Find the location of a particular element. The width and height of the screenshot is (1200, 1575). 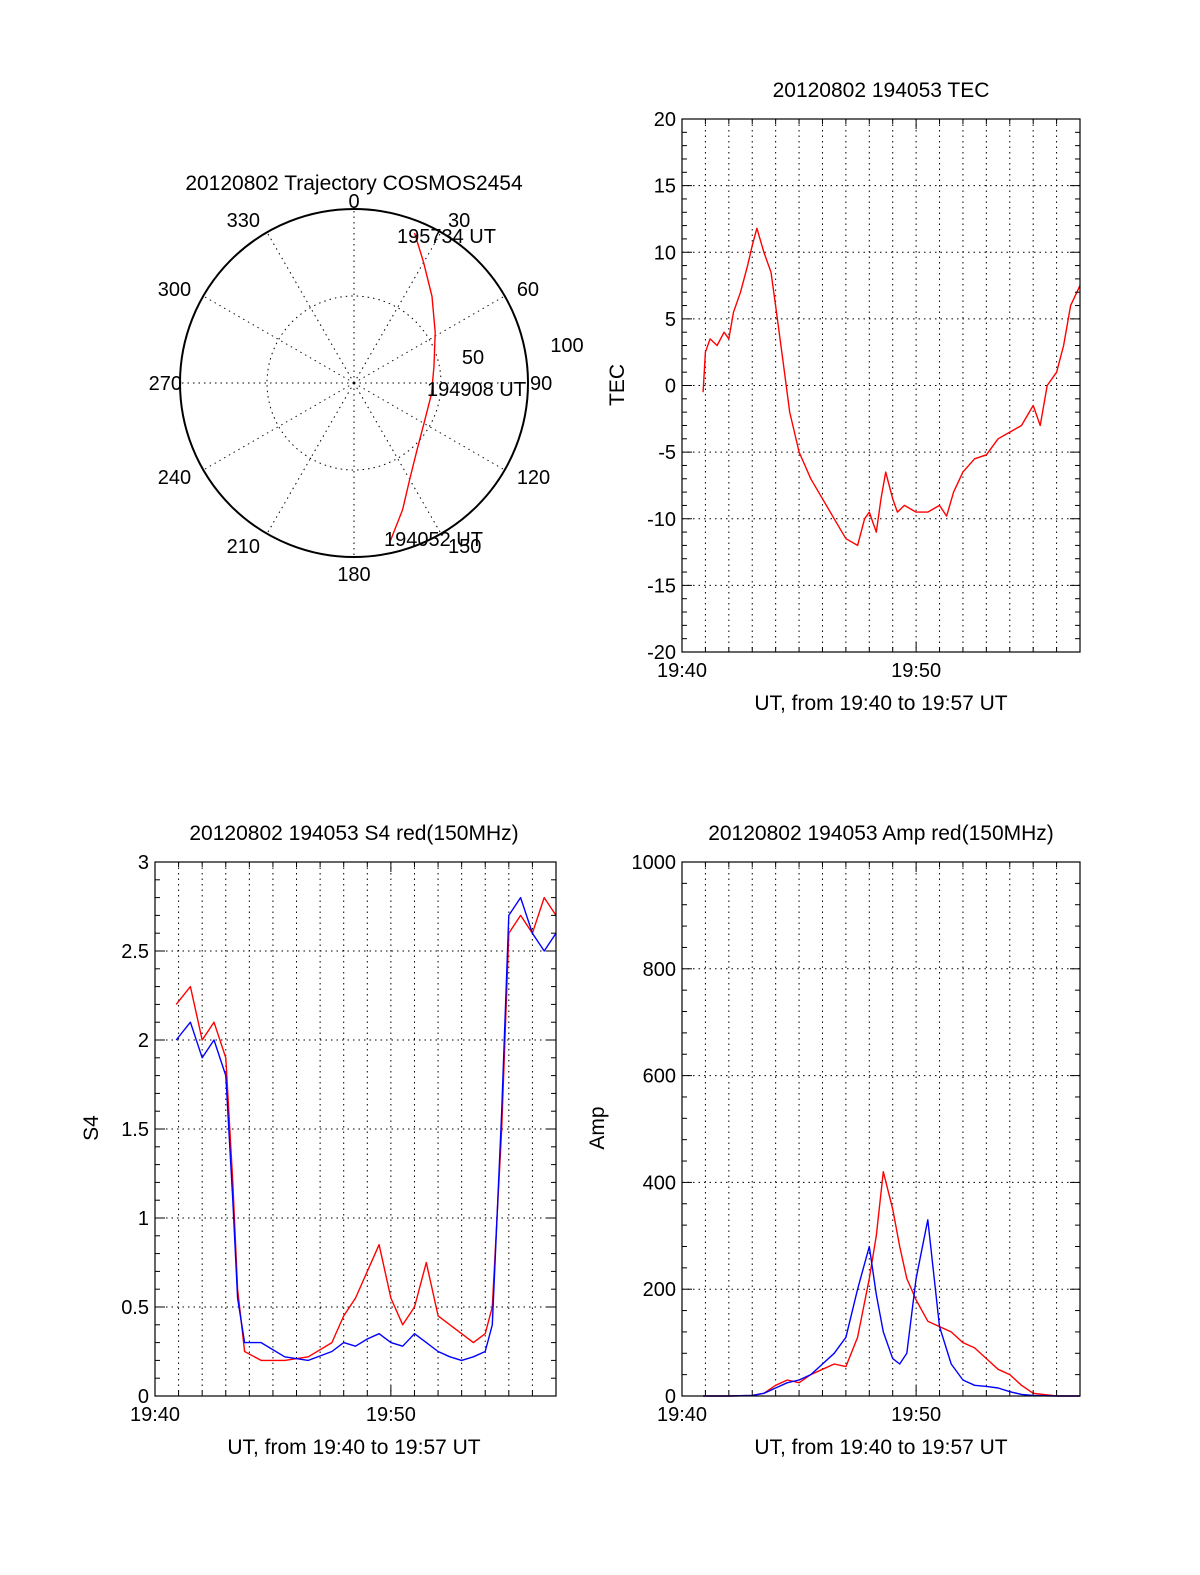

trajectory-start-label: 194052 UT is located at coordinates (433, 540).